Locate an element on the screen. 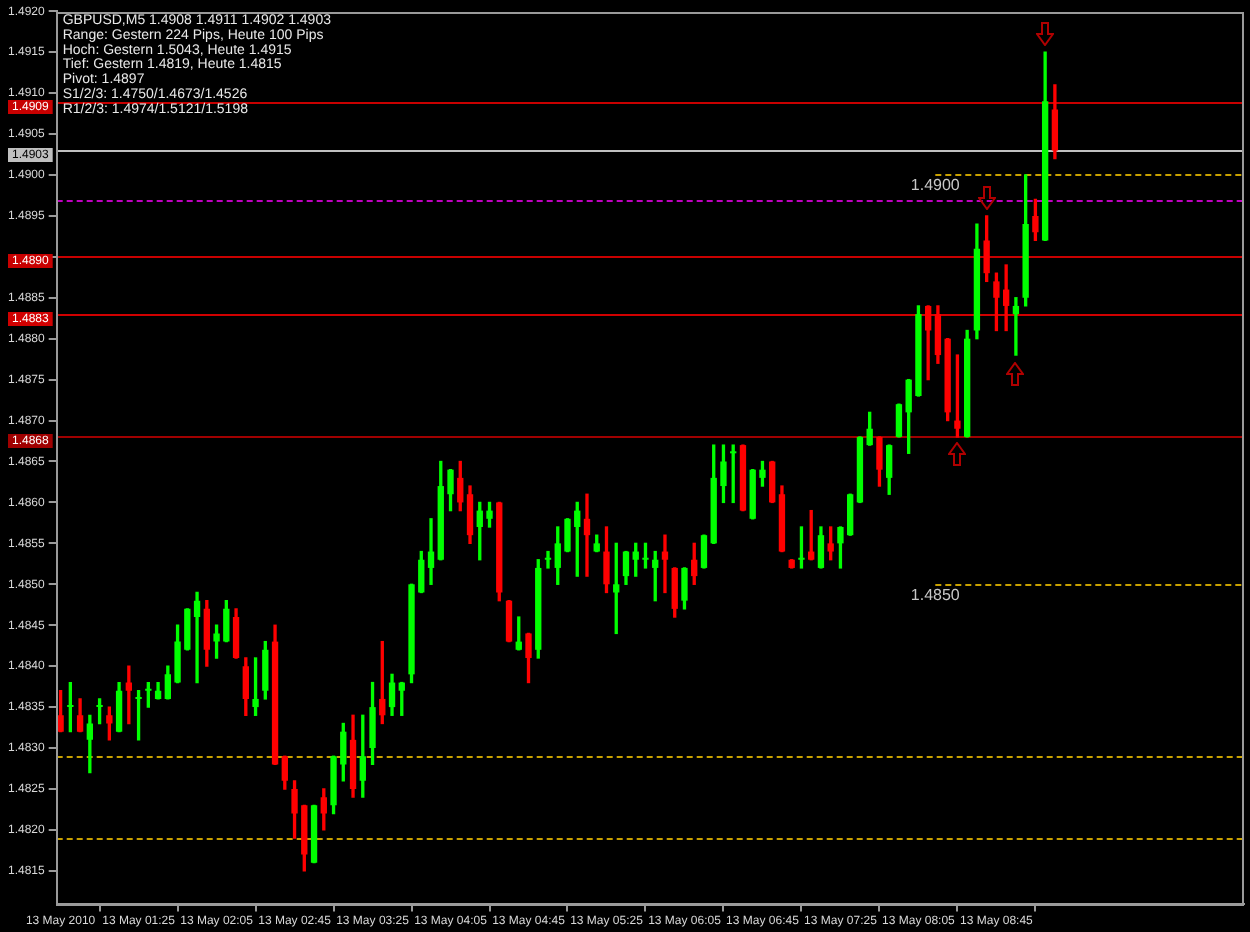 The image size is (1250, 932). ref-line-label: 1.4900 is located at coordinates (935, 185).